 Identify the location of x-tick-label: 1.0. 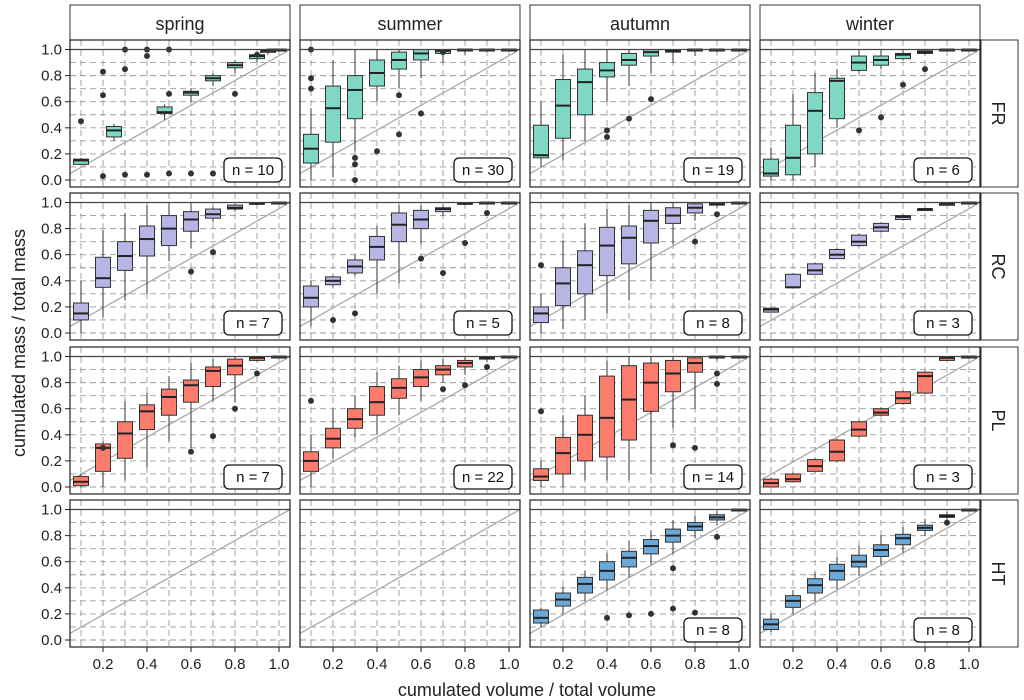
(739, 664).